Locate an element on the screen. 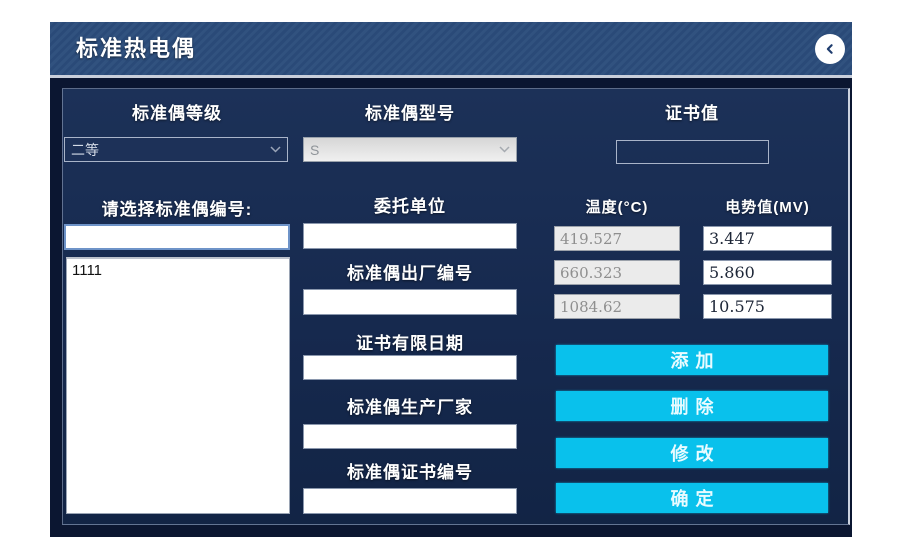  client-input is located at coordinates (410, 236).